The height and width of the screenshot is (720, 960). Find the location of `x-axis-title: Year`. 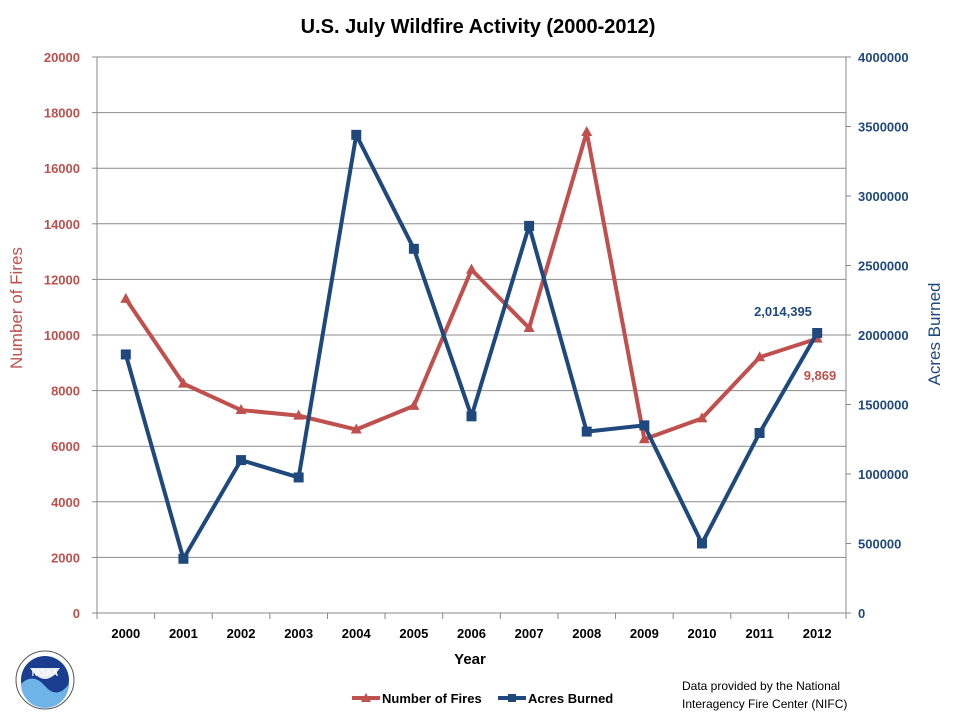

x-axis-title: Year is located at coordinates (470, 659).